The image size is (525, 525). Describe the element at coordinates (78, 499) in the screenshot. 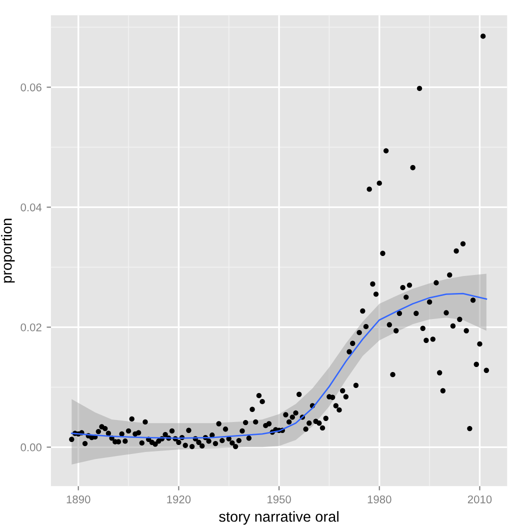

I see `x-tick-label: 1890` at that location.